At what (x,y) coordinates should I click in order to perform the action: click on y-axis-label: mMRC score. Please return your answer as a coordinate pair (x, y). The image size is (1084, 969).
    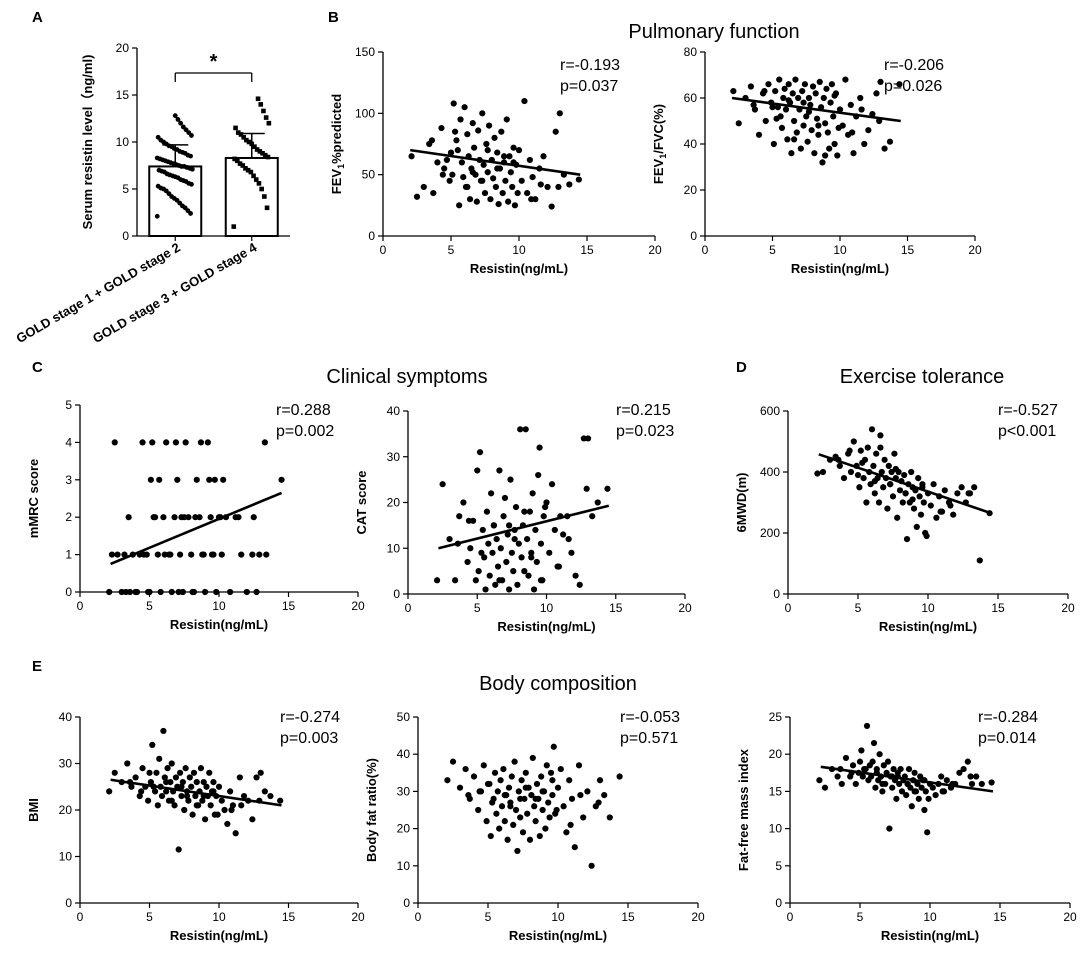
    Looking at the image, I should click on (33, 498).